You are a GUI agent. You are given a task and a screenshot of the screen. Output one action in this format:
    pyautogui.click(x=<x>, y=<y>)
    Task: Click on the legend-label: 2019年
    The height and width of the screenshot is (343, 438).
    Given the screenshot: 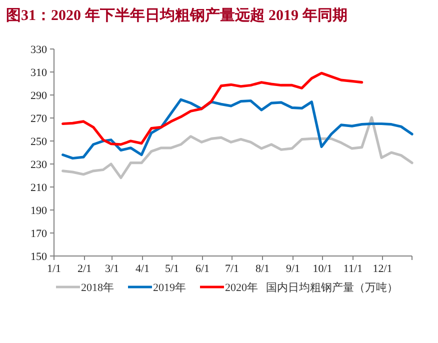 What is the action you would take?
    pyautogui.click(x=169, y=288)
    